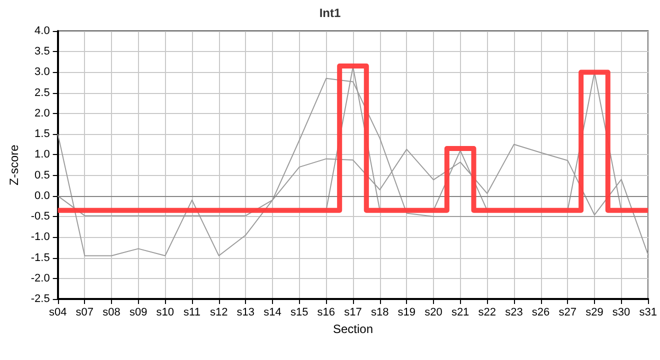 This screenshot has height=360, width=660. I want to click on x-tick-label: s31, so click(648, 312).